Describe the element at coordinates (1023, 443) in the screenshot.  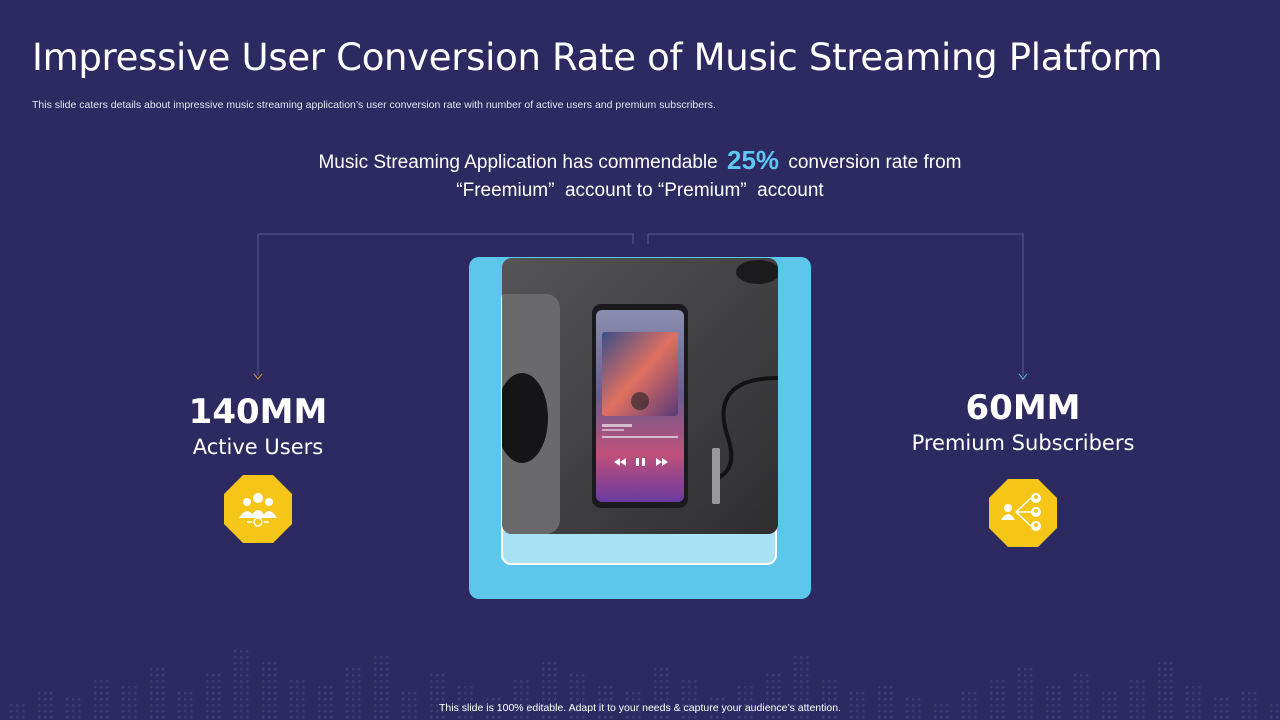
I see `premium-subscribers-label: Premium Subscribers` at that location.